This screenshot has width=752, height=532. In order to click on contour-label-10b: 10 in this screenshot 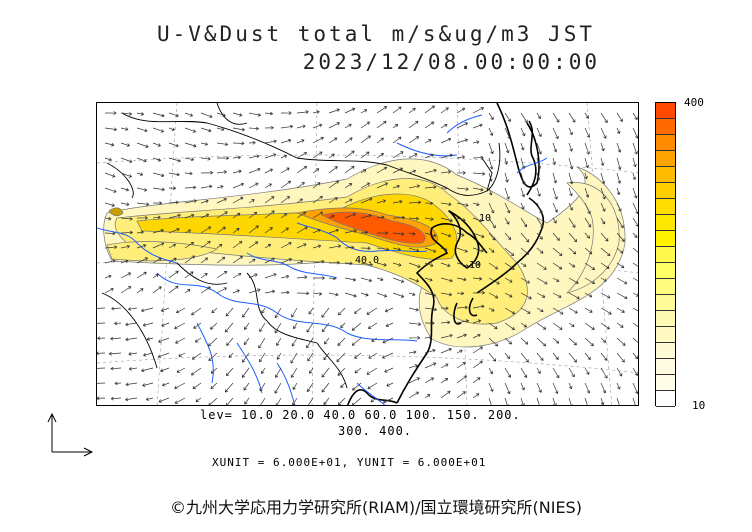, I will do `click(475, 265)`.